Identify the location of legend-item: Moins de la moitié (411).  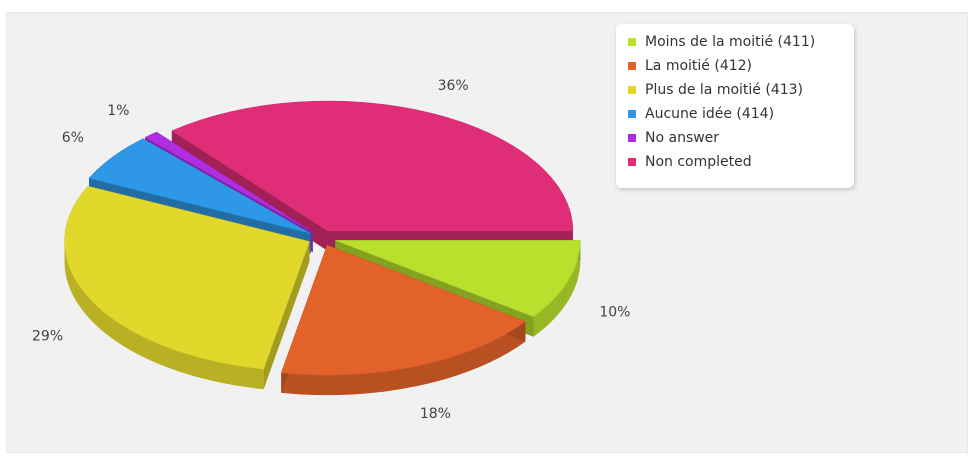
(741, 42).